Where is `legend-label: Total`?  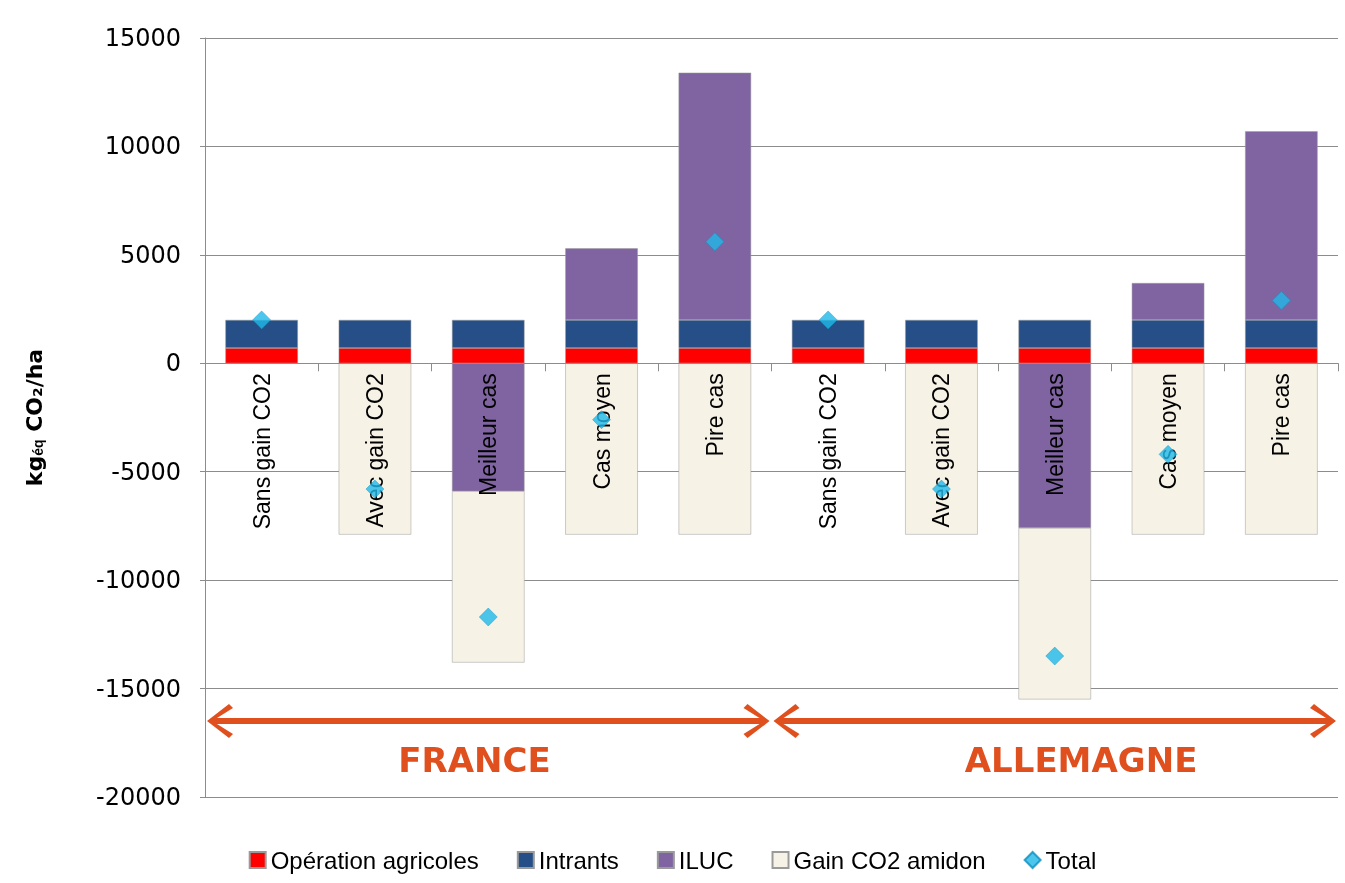 legend-label: Total is located at coordinates (1071, 860).